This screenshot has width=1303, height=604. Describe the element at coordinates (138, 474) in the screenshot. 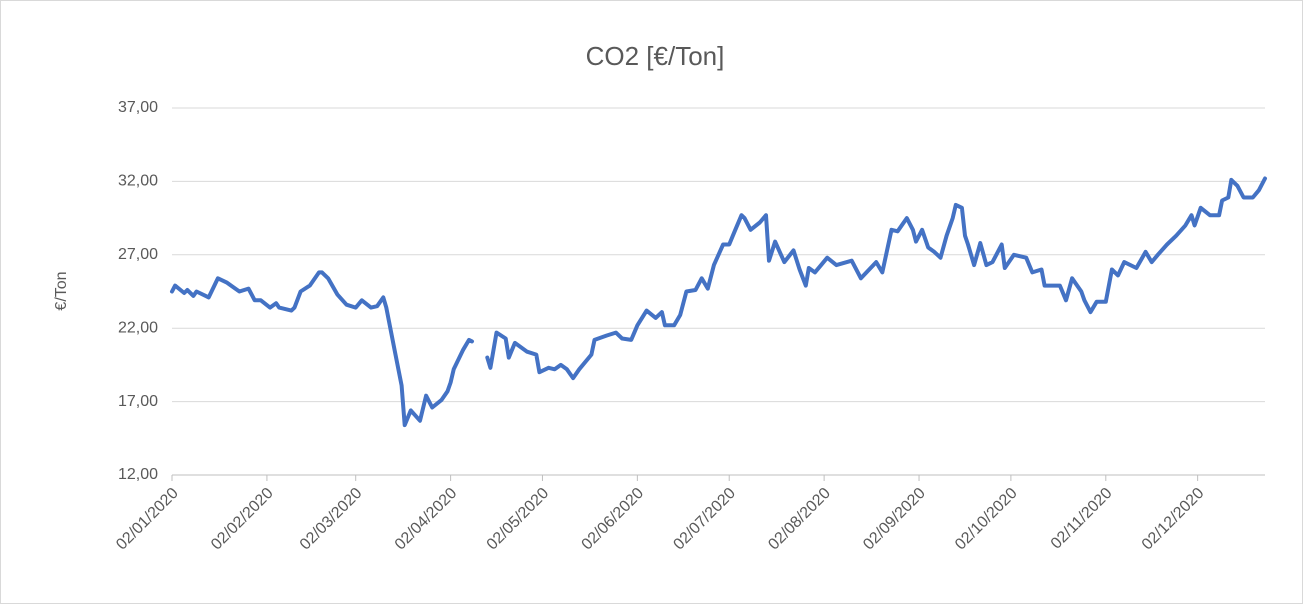

I see `y-tick-label: 12,00` at that location.